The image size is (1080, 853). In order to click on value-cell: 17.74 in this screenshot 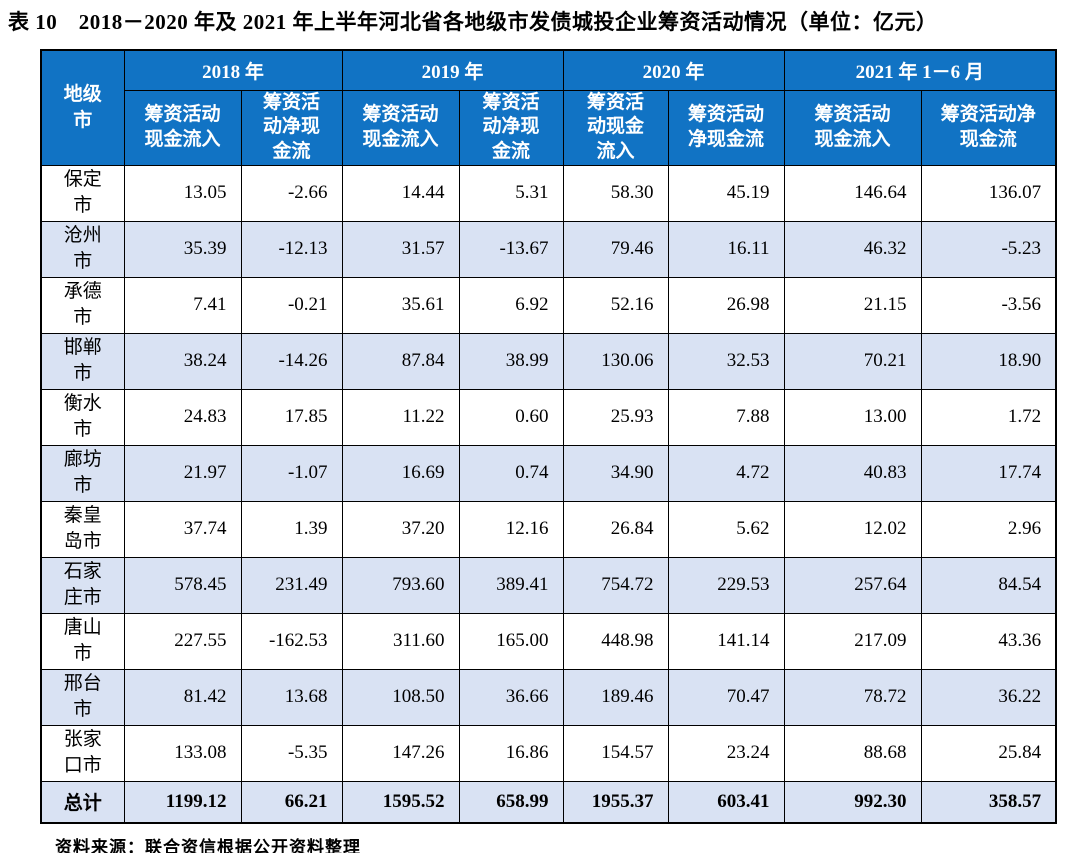, I will do `click(988, 473)`.